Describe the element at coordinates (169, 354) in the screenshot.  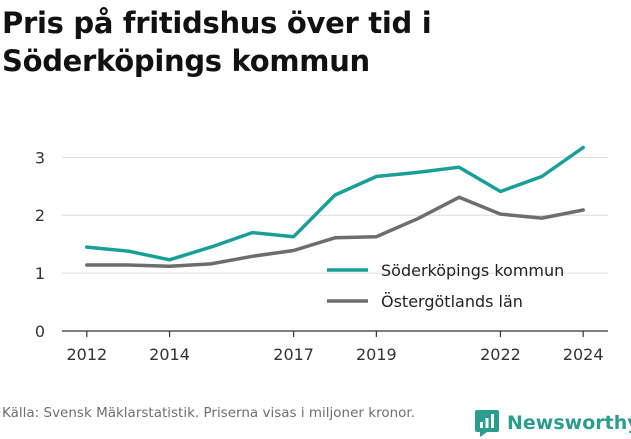
I see `x-tick-label: 2014` at that location.